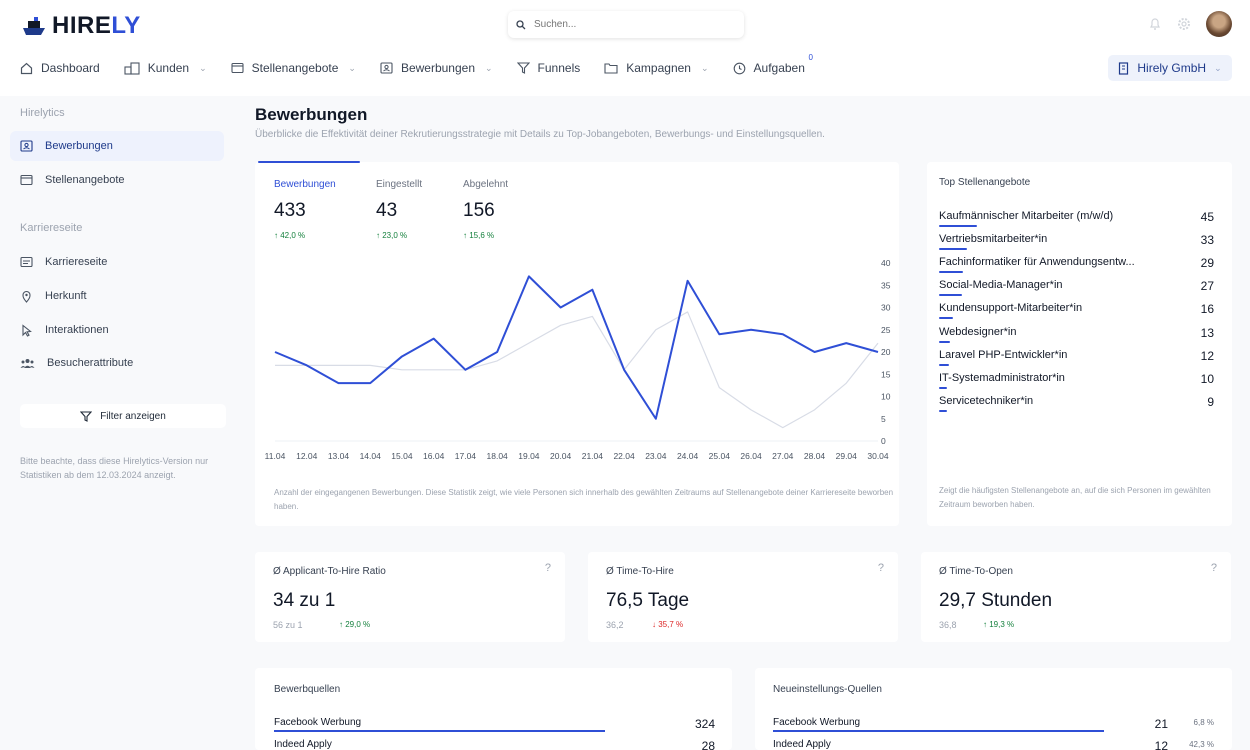 Image resolution: width=1250 pixels, height=750 pixels. What do you see at coordinates (656, 456) in the screenshot?
I see `x-tick-label: 23.04` at bounding box center [656, 456].